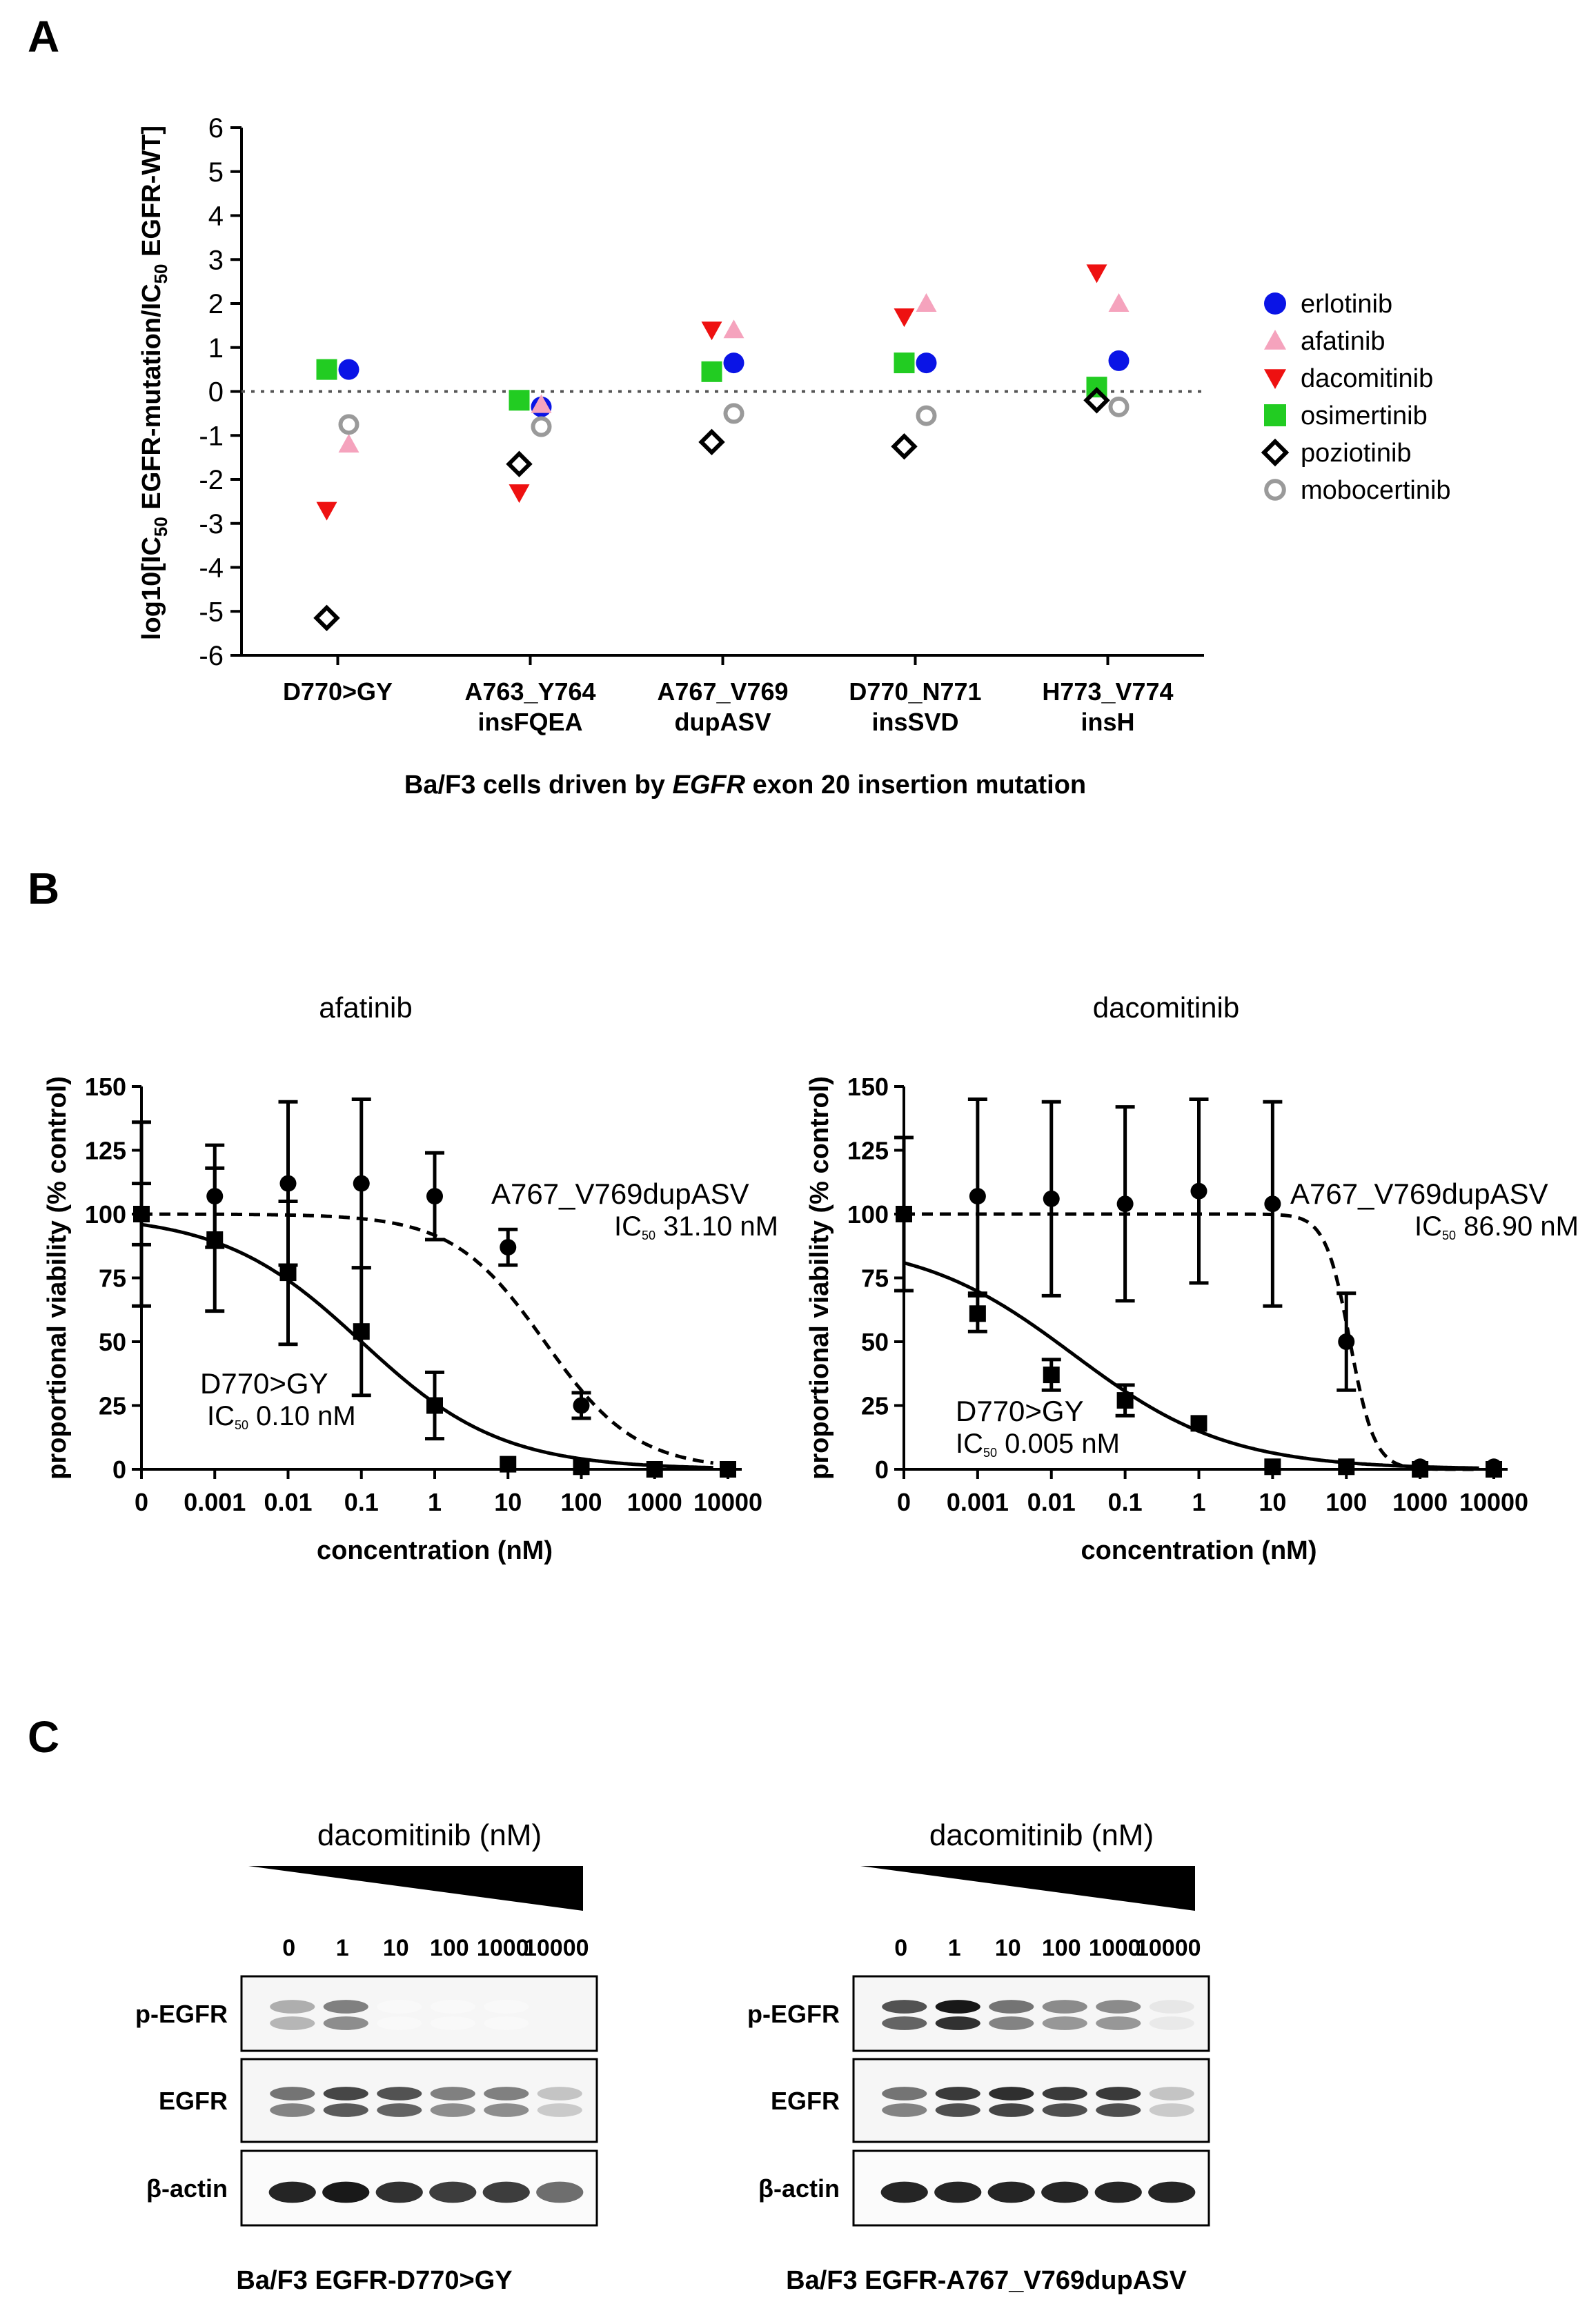 The width and height of the screenshot is (1578, 2324). What do you see at coordinates (734, 413) in the screenshot?
I see `point-mobocertinib` at bounding box center [734, 413].